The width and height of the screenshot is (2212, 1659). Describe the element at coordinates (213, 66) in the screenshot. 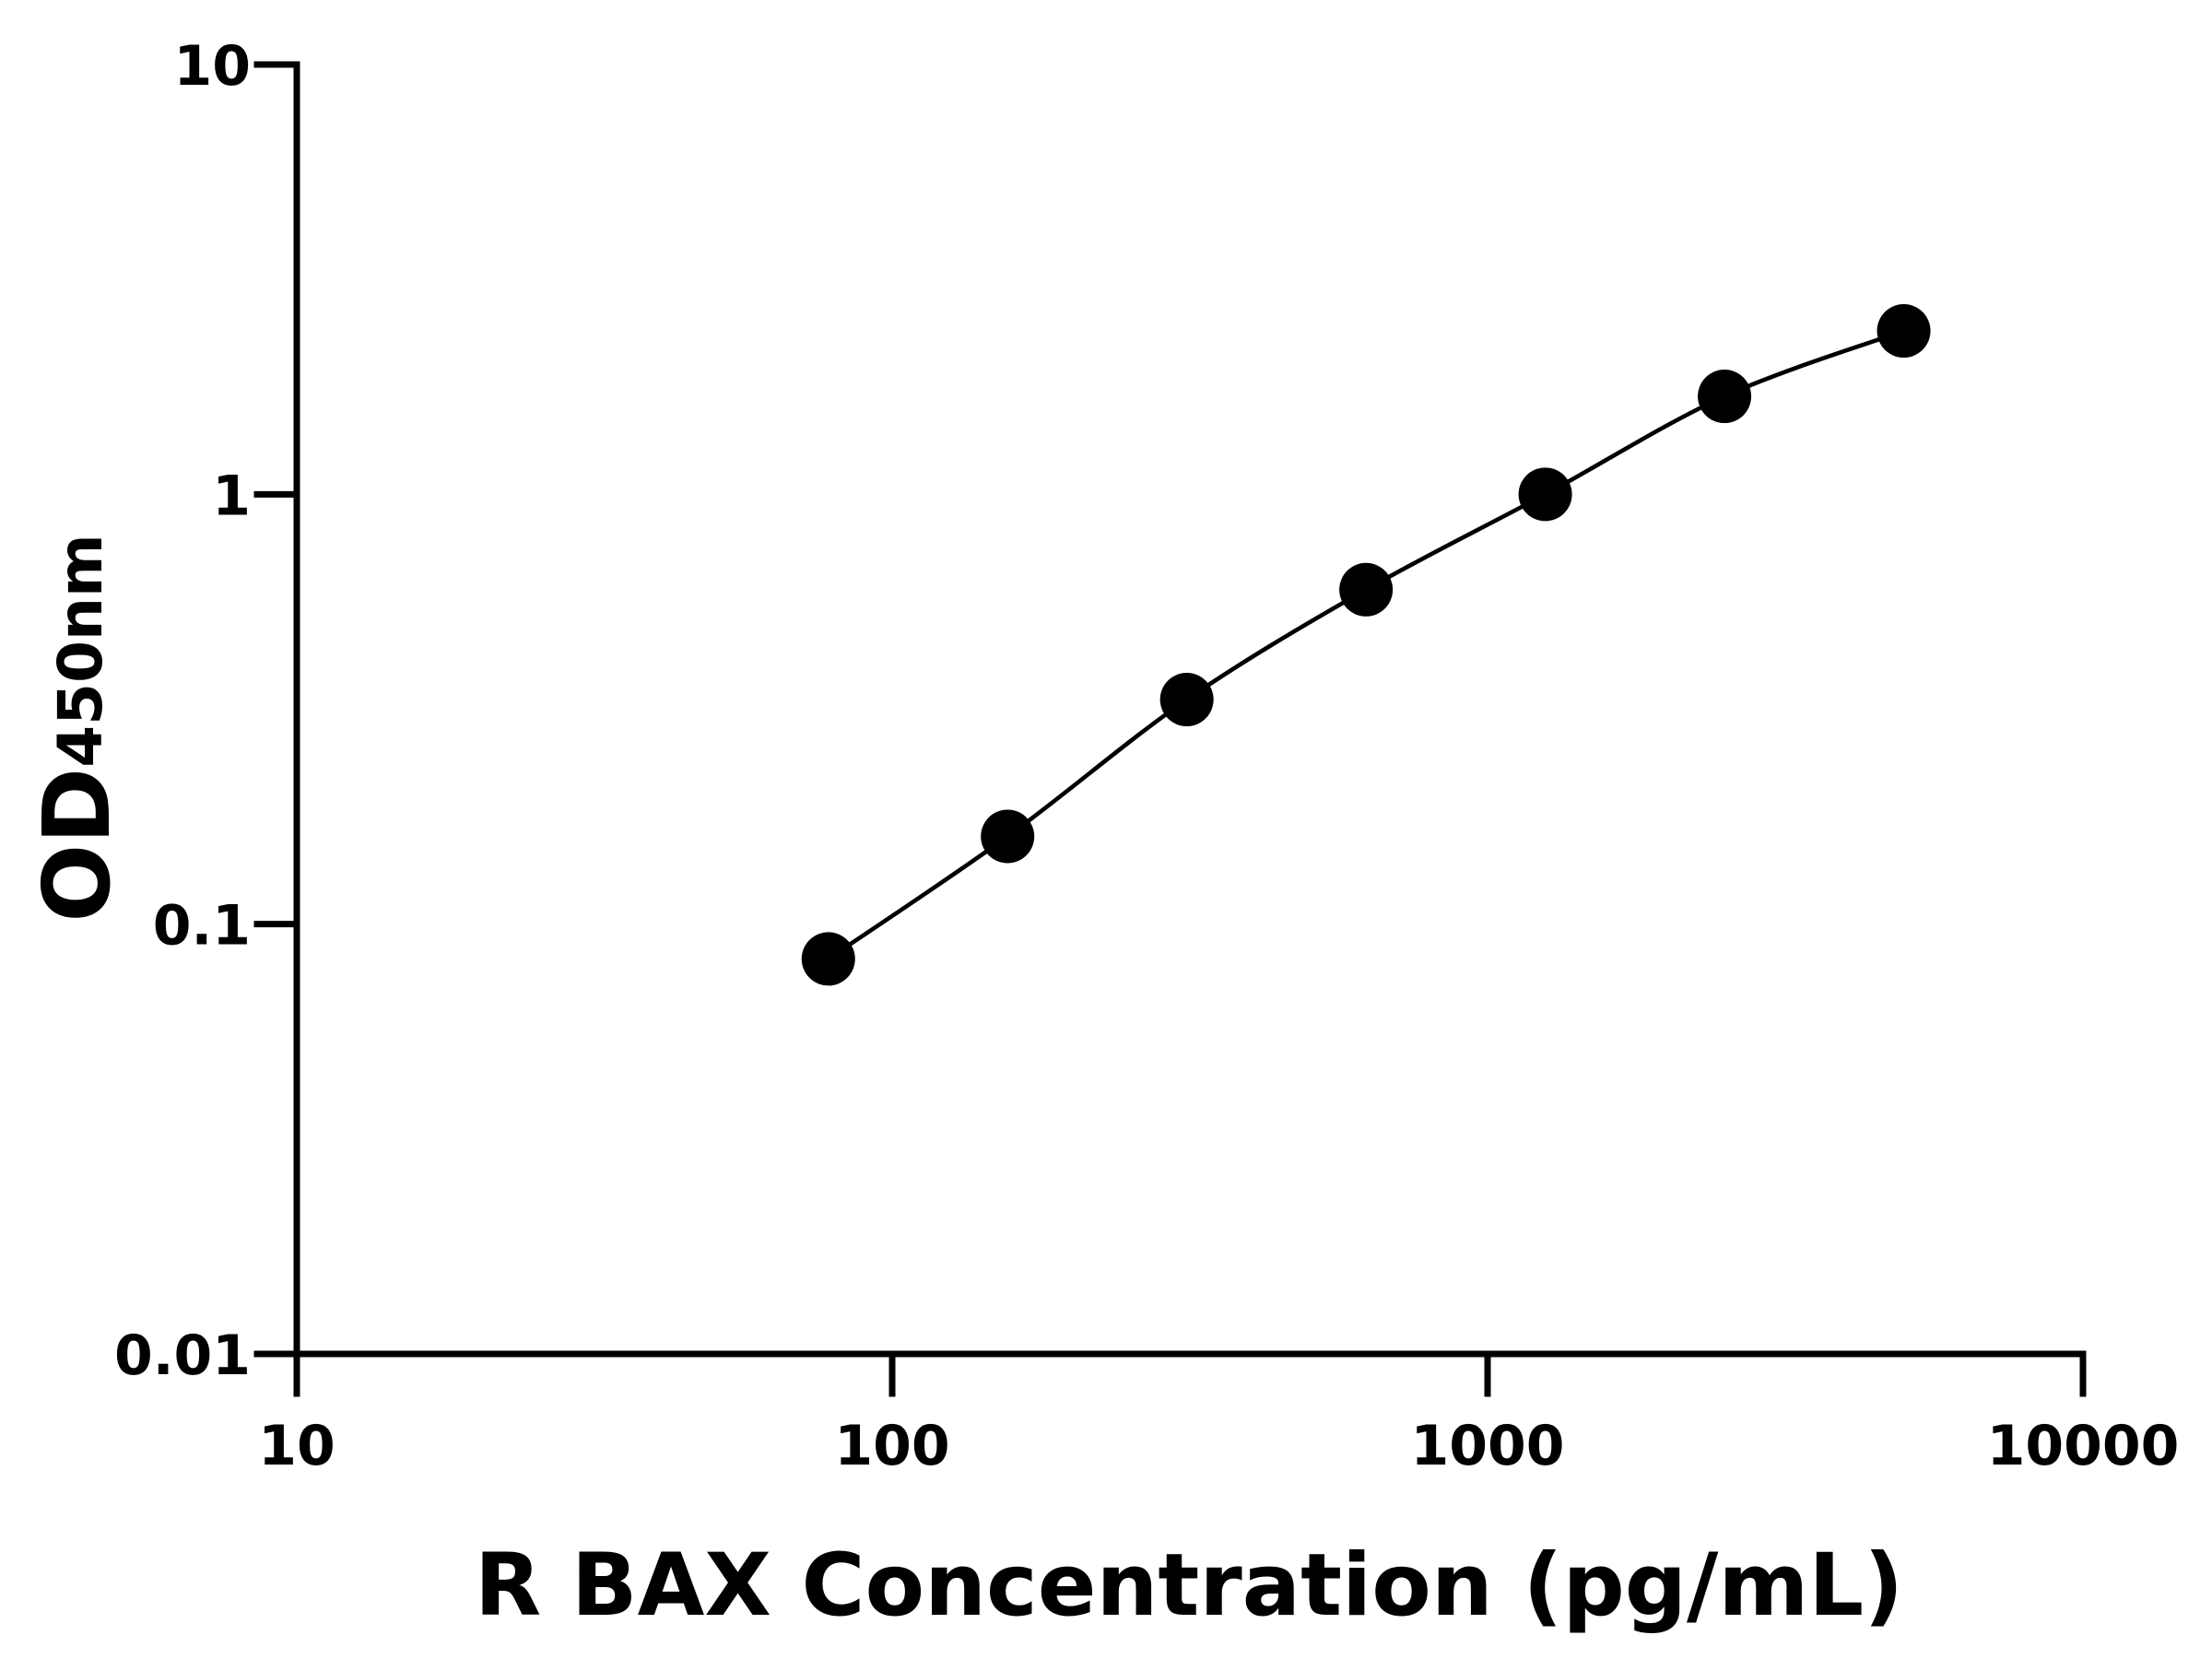

I see `y-tick-label: 10` at that location.